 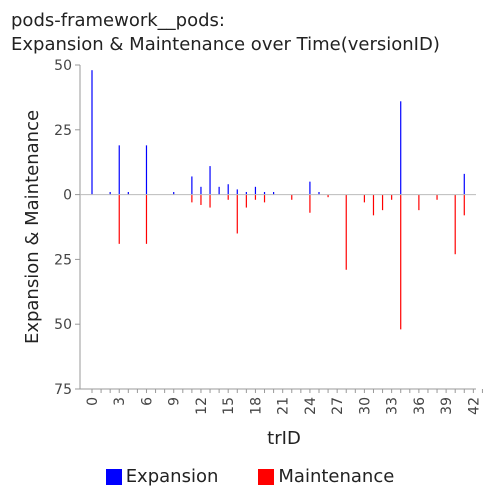 I want to click on x-tick-label: 15, so click(x=229, y=406).